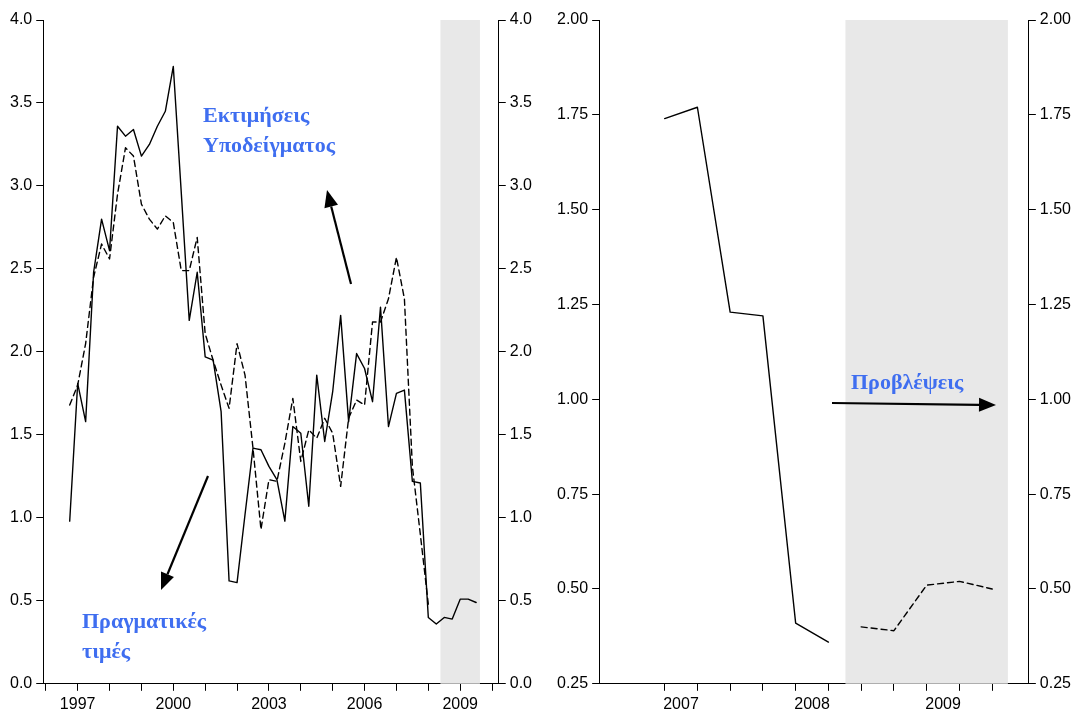 This screenshot has width=1079, height=724. Describe the element at coordinates (270, 130) in the screenshot. I see `annotation: Εκτιμήσεις Υποδείγματος` at that location.